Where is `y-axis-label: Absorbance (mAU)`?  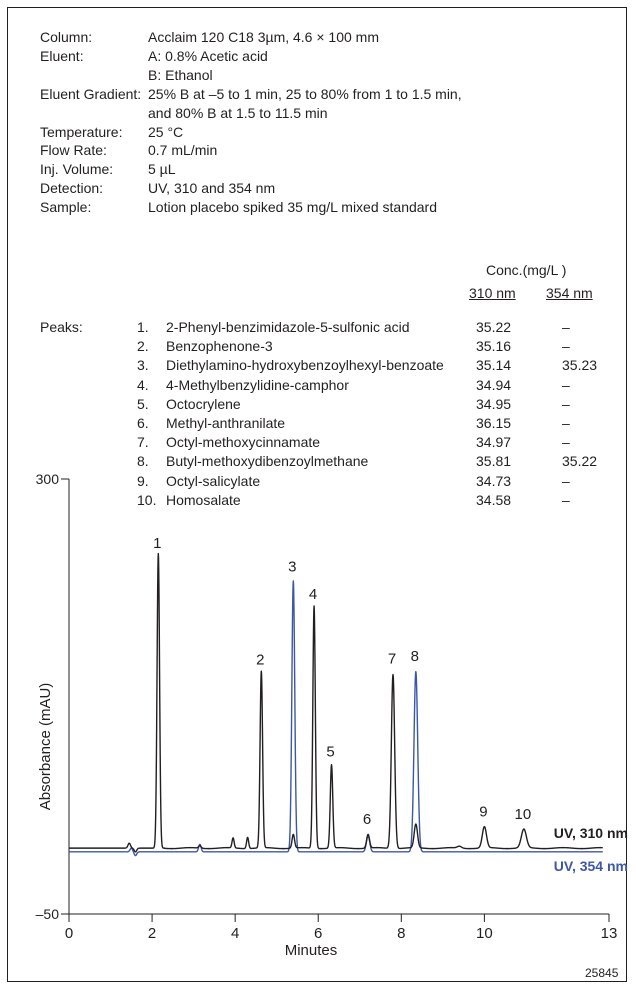 y-axis-label: Absorbance (mAU) is located at coordinates (45, 747).